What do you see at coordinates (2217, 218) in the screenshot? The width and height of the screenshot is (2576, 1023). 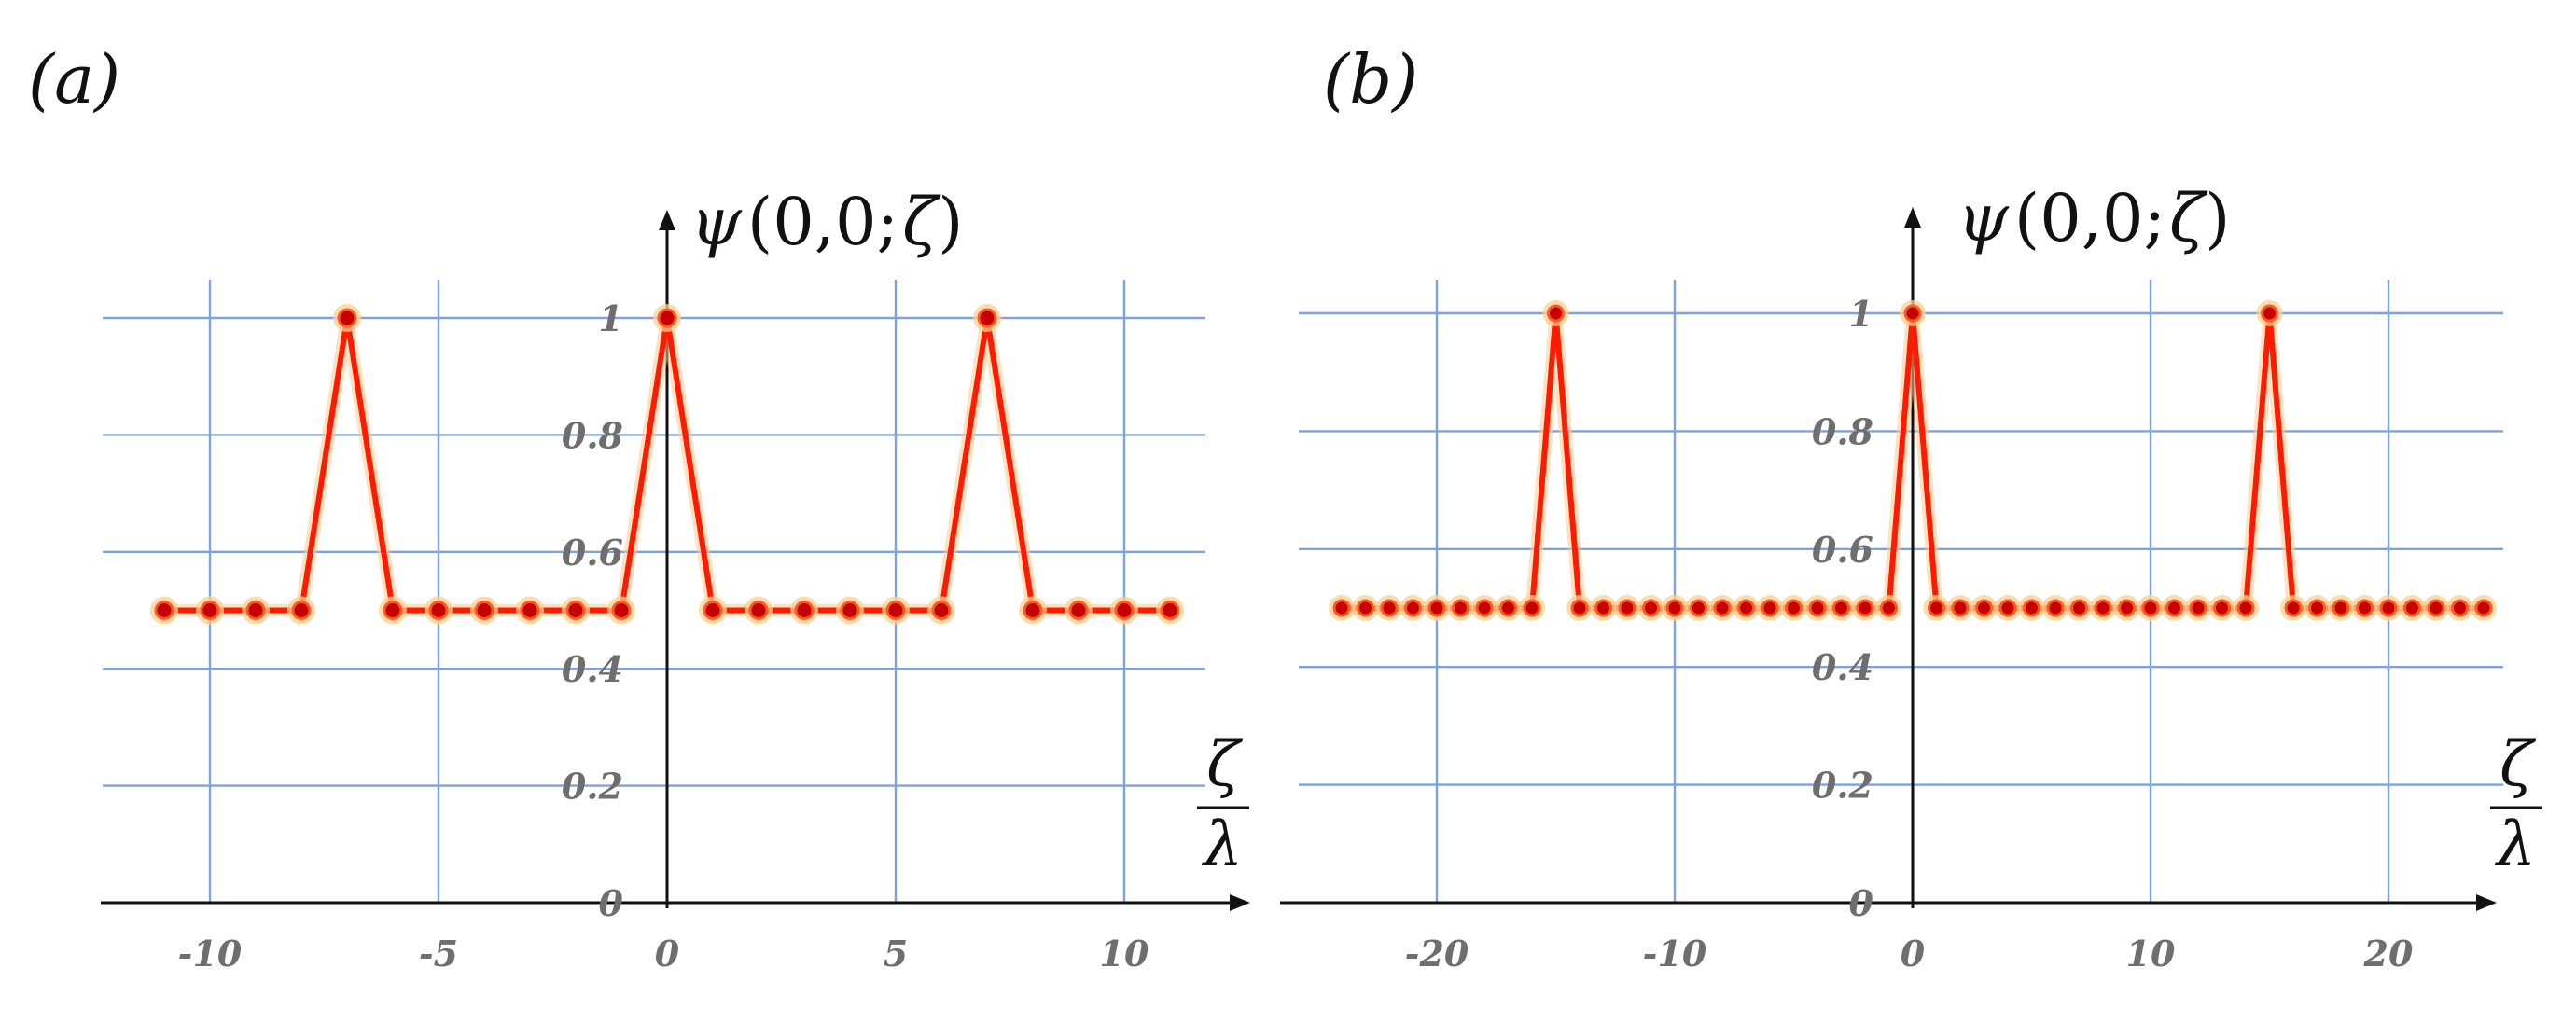 I see `y-label-close: )` at bounding box center [2217, 218].